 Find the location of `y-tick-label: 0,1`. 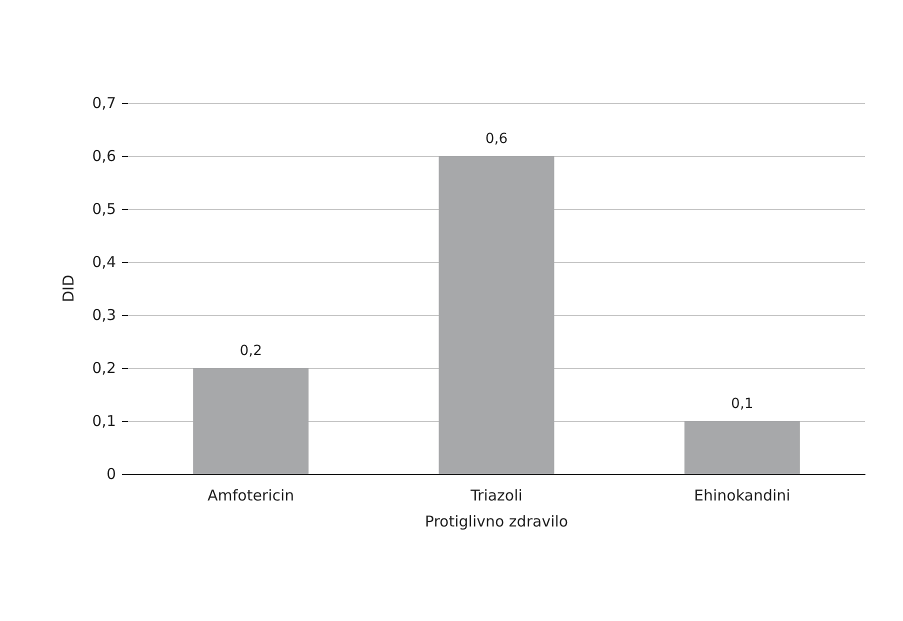

y-tick-label: 0,1 is located at coordinates (104, 421).